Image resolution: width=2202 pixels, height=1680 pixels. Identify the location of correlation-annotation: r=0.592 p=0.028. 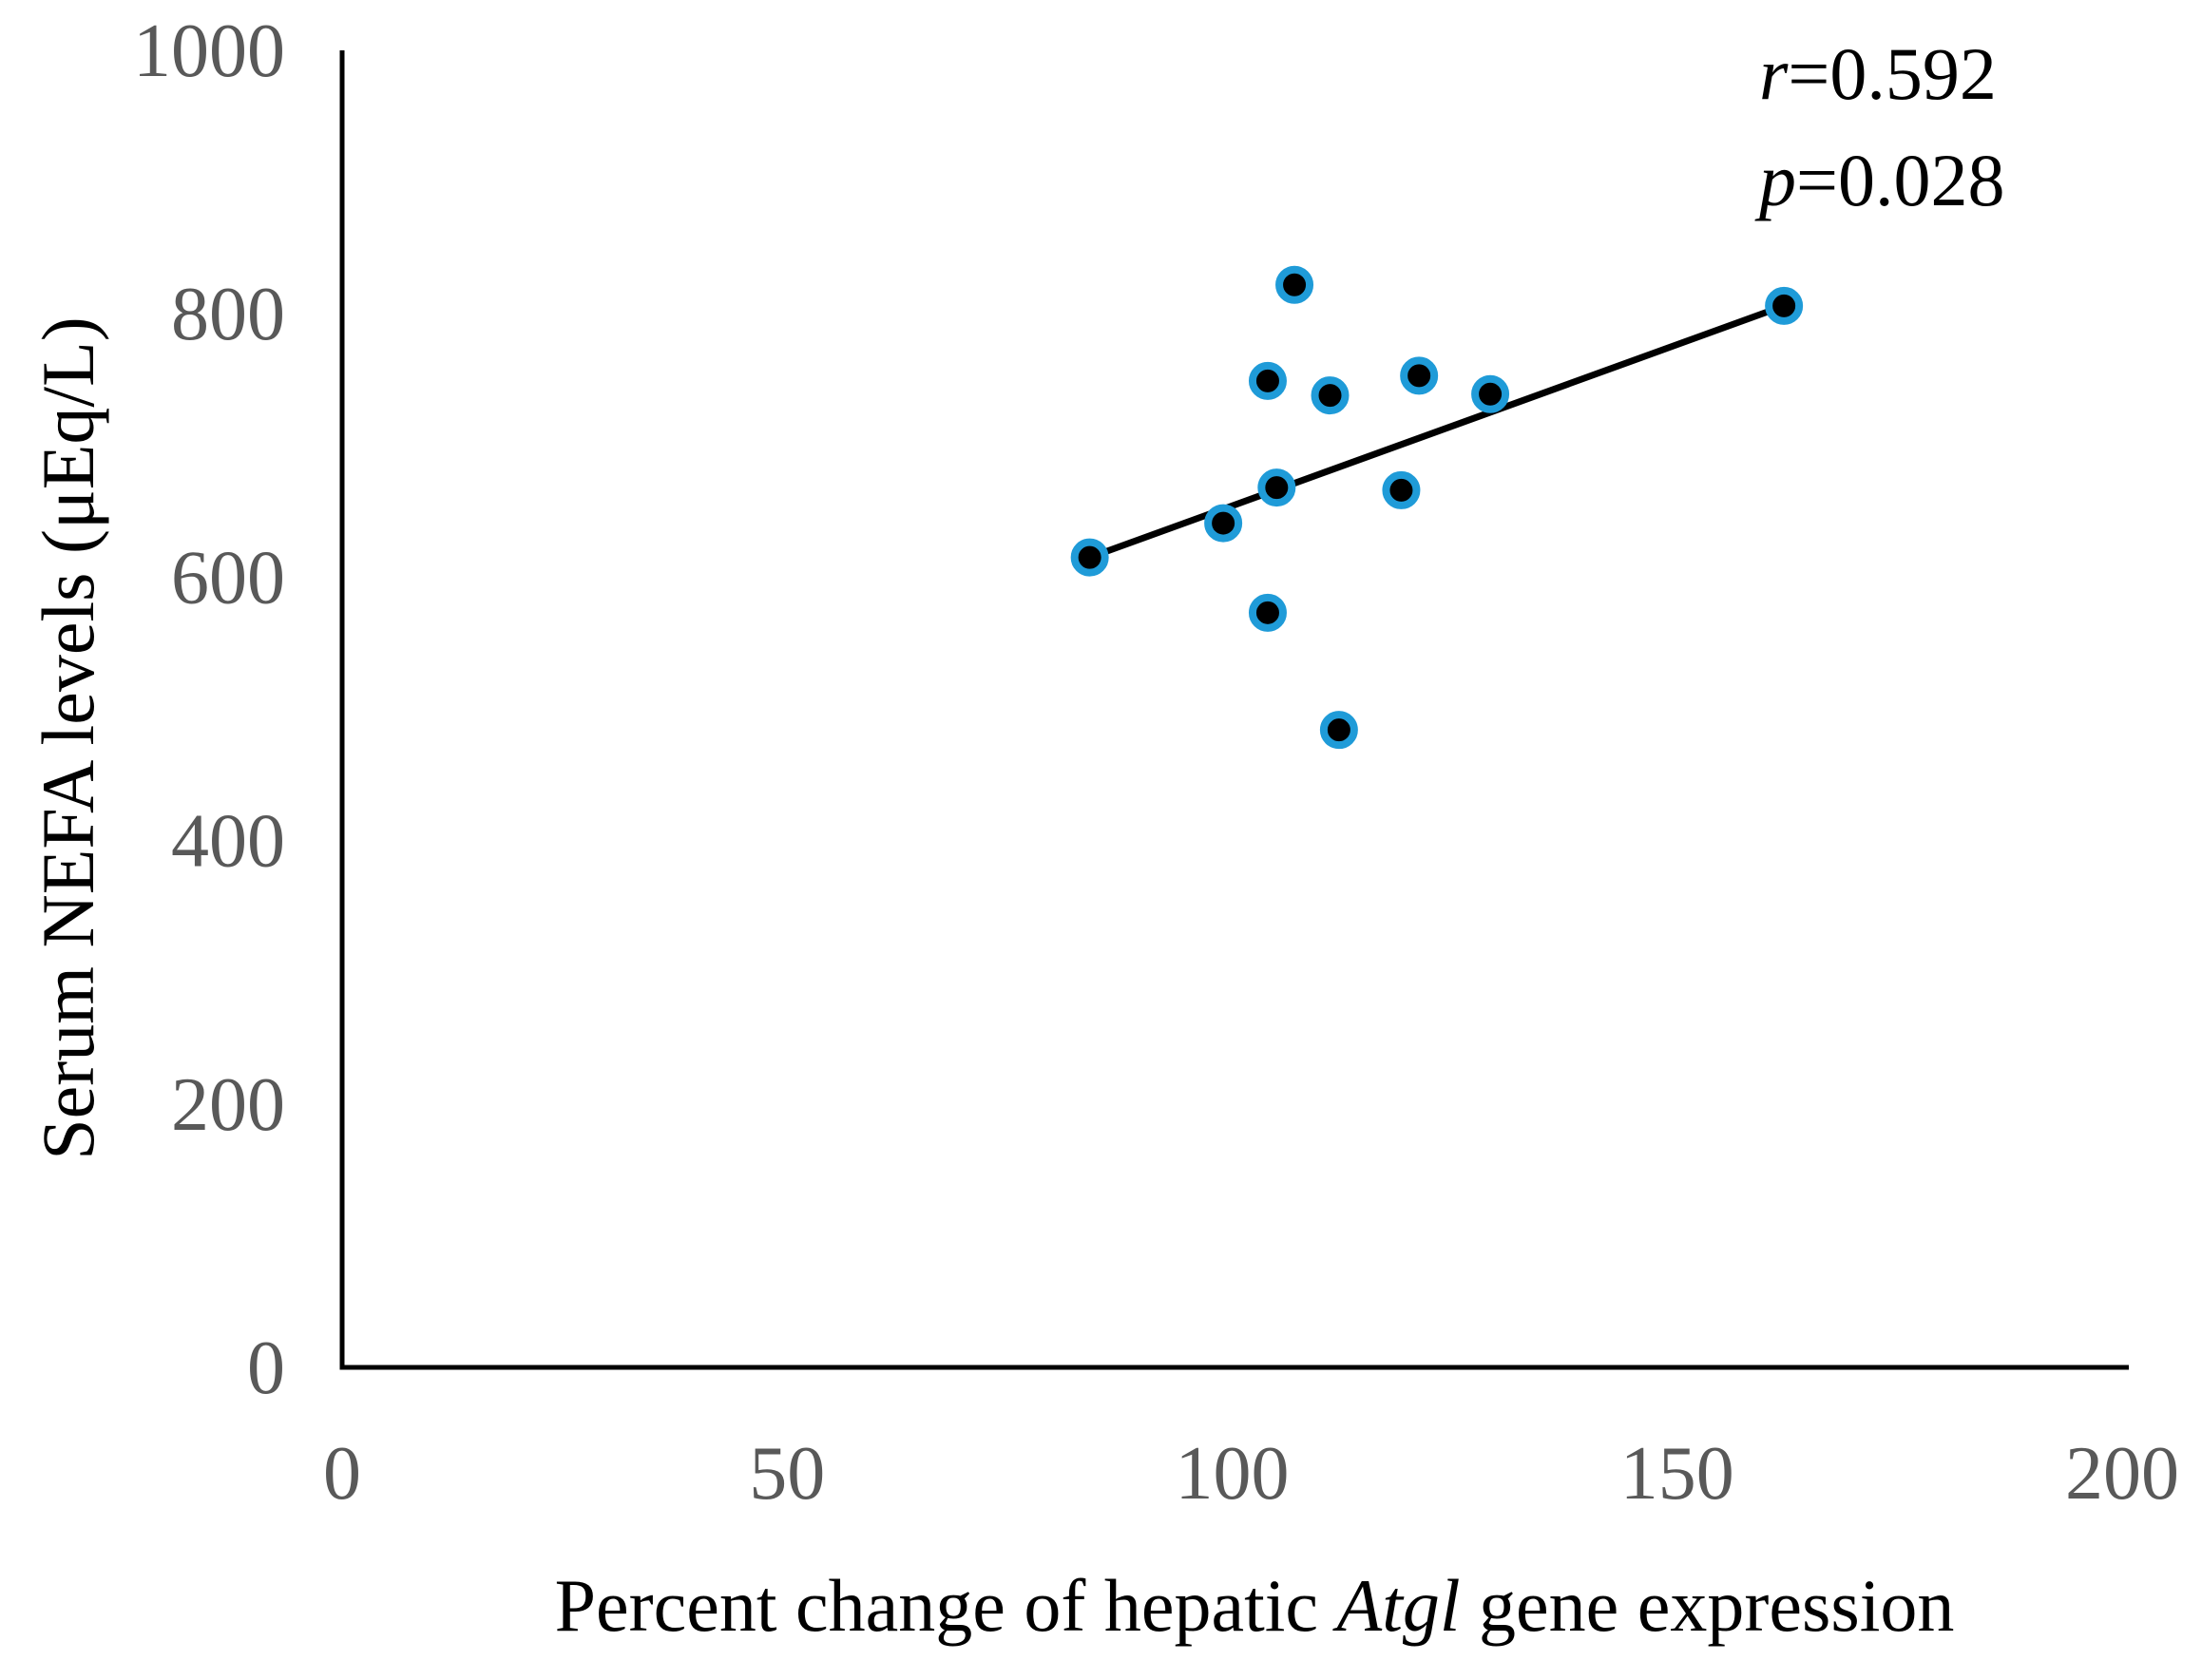
(1882, 128).